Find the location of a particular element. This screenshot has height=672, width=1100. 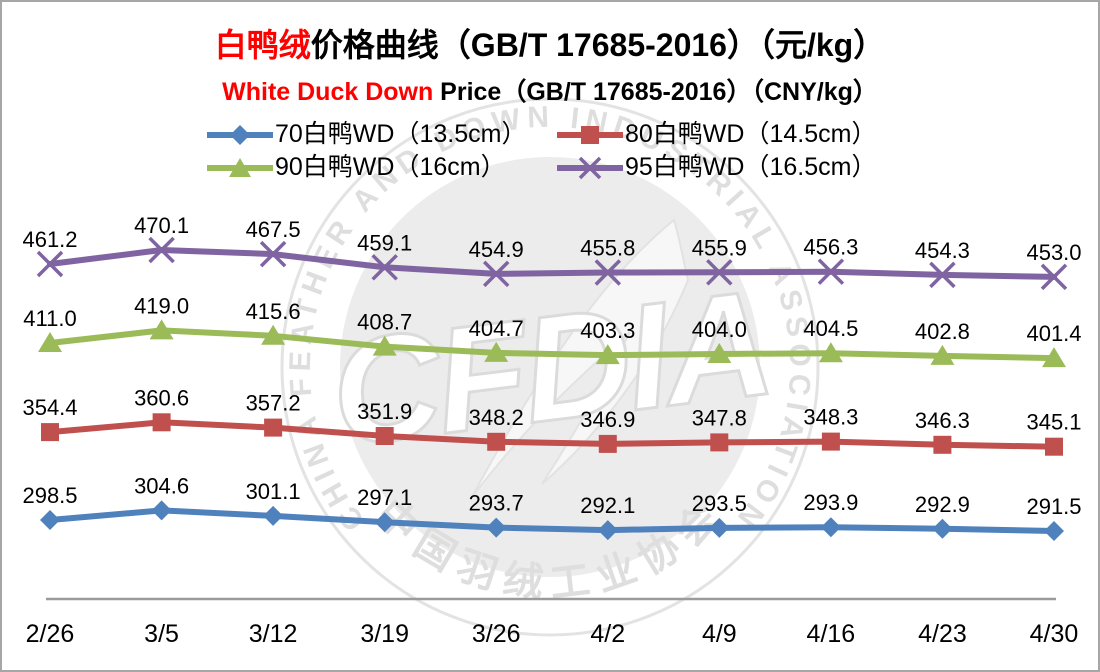

data-label: 455.9 is located at coordinates (719, 247).